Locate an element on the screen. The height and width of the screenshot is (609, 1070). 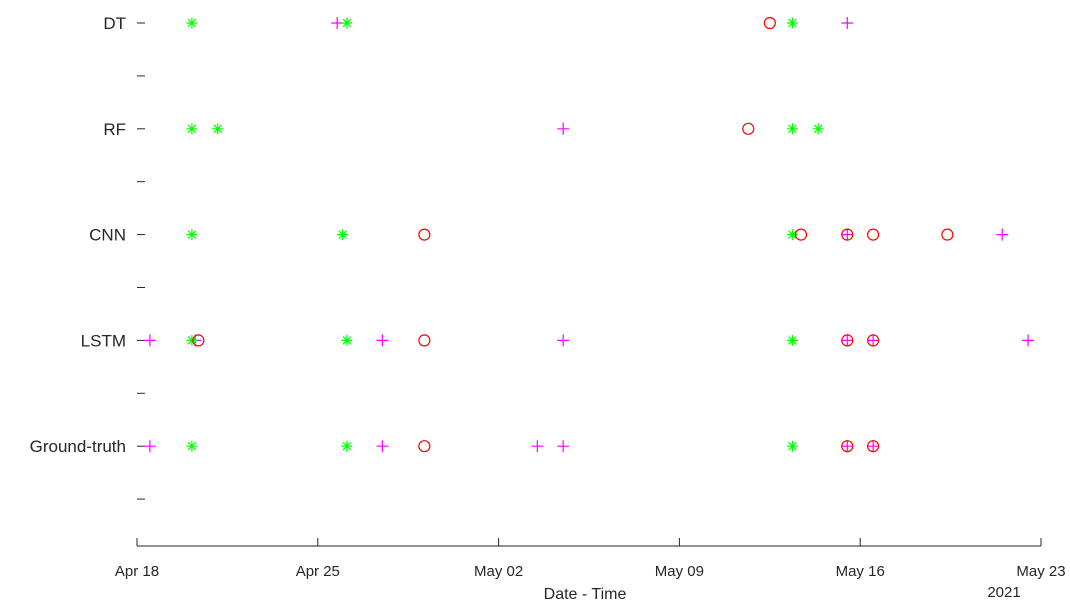
x-axis-year-label: 2021 is located at coordinates (1003, 592).